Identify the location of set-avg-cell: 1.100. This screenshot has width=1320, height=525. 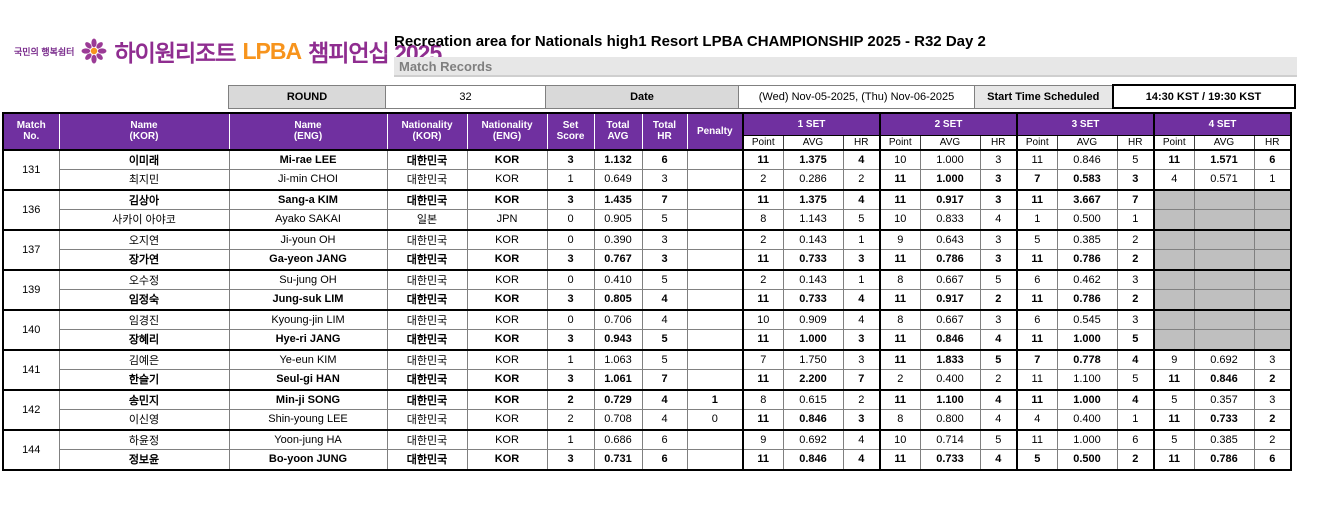
(1087, 379).